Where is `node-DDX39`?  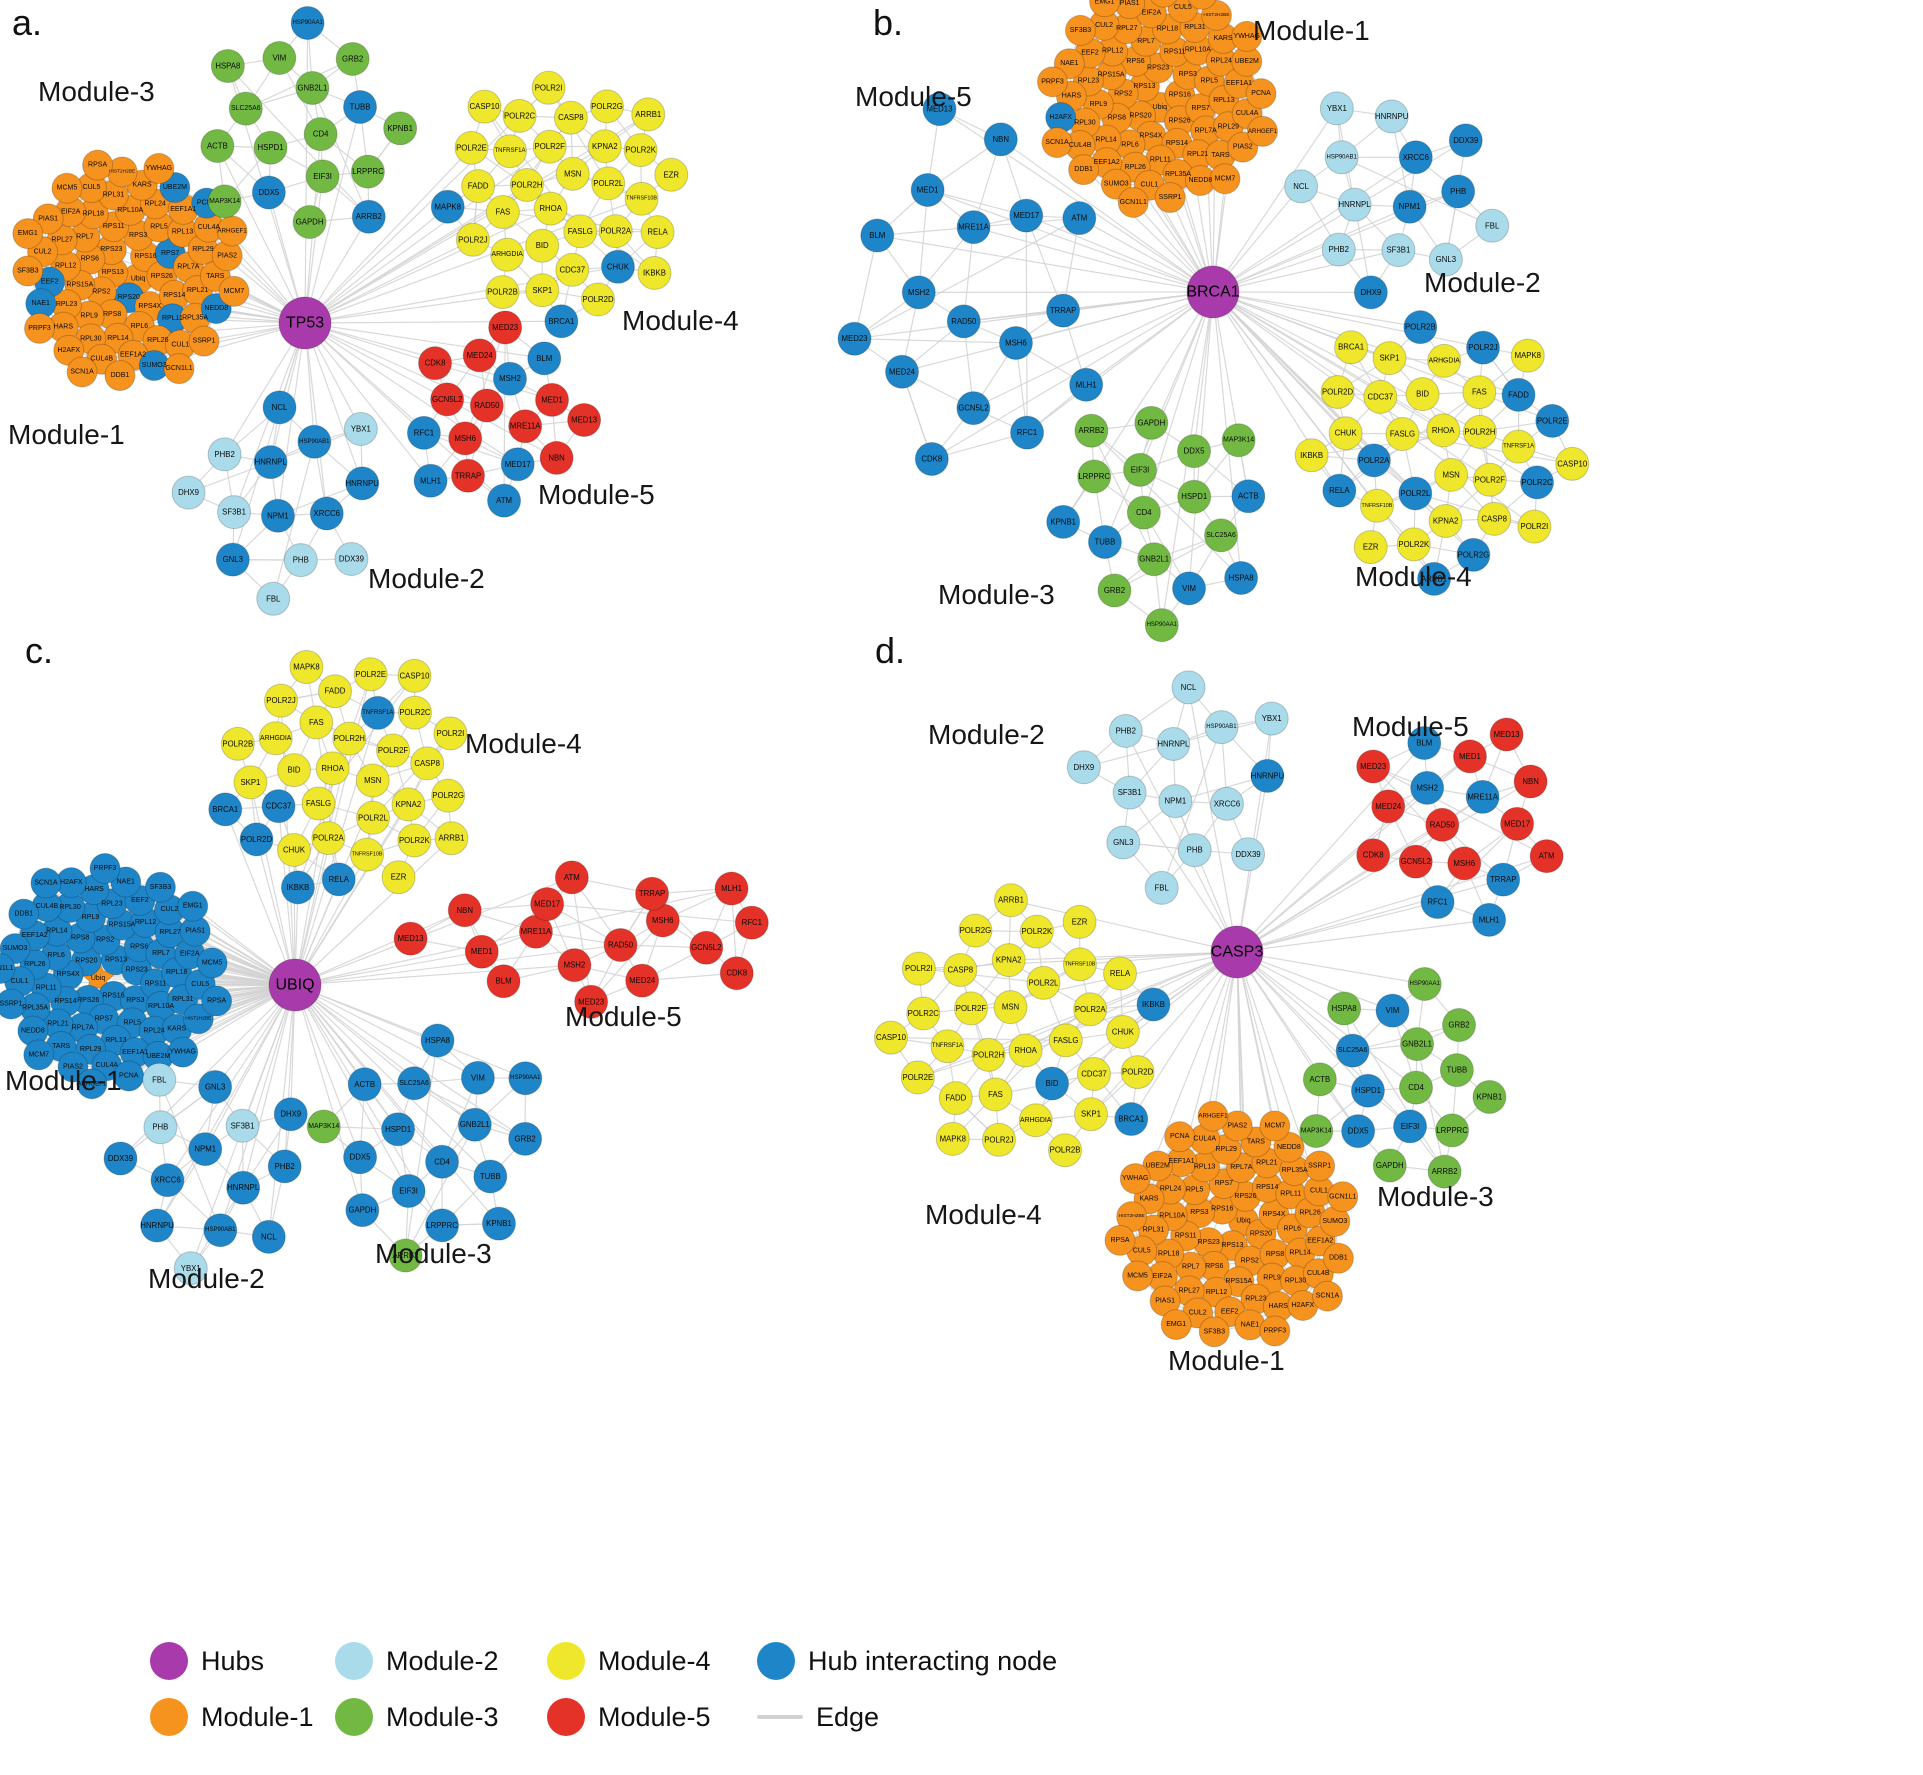
node-DDX39 is located at coordinates (120, 1158).